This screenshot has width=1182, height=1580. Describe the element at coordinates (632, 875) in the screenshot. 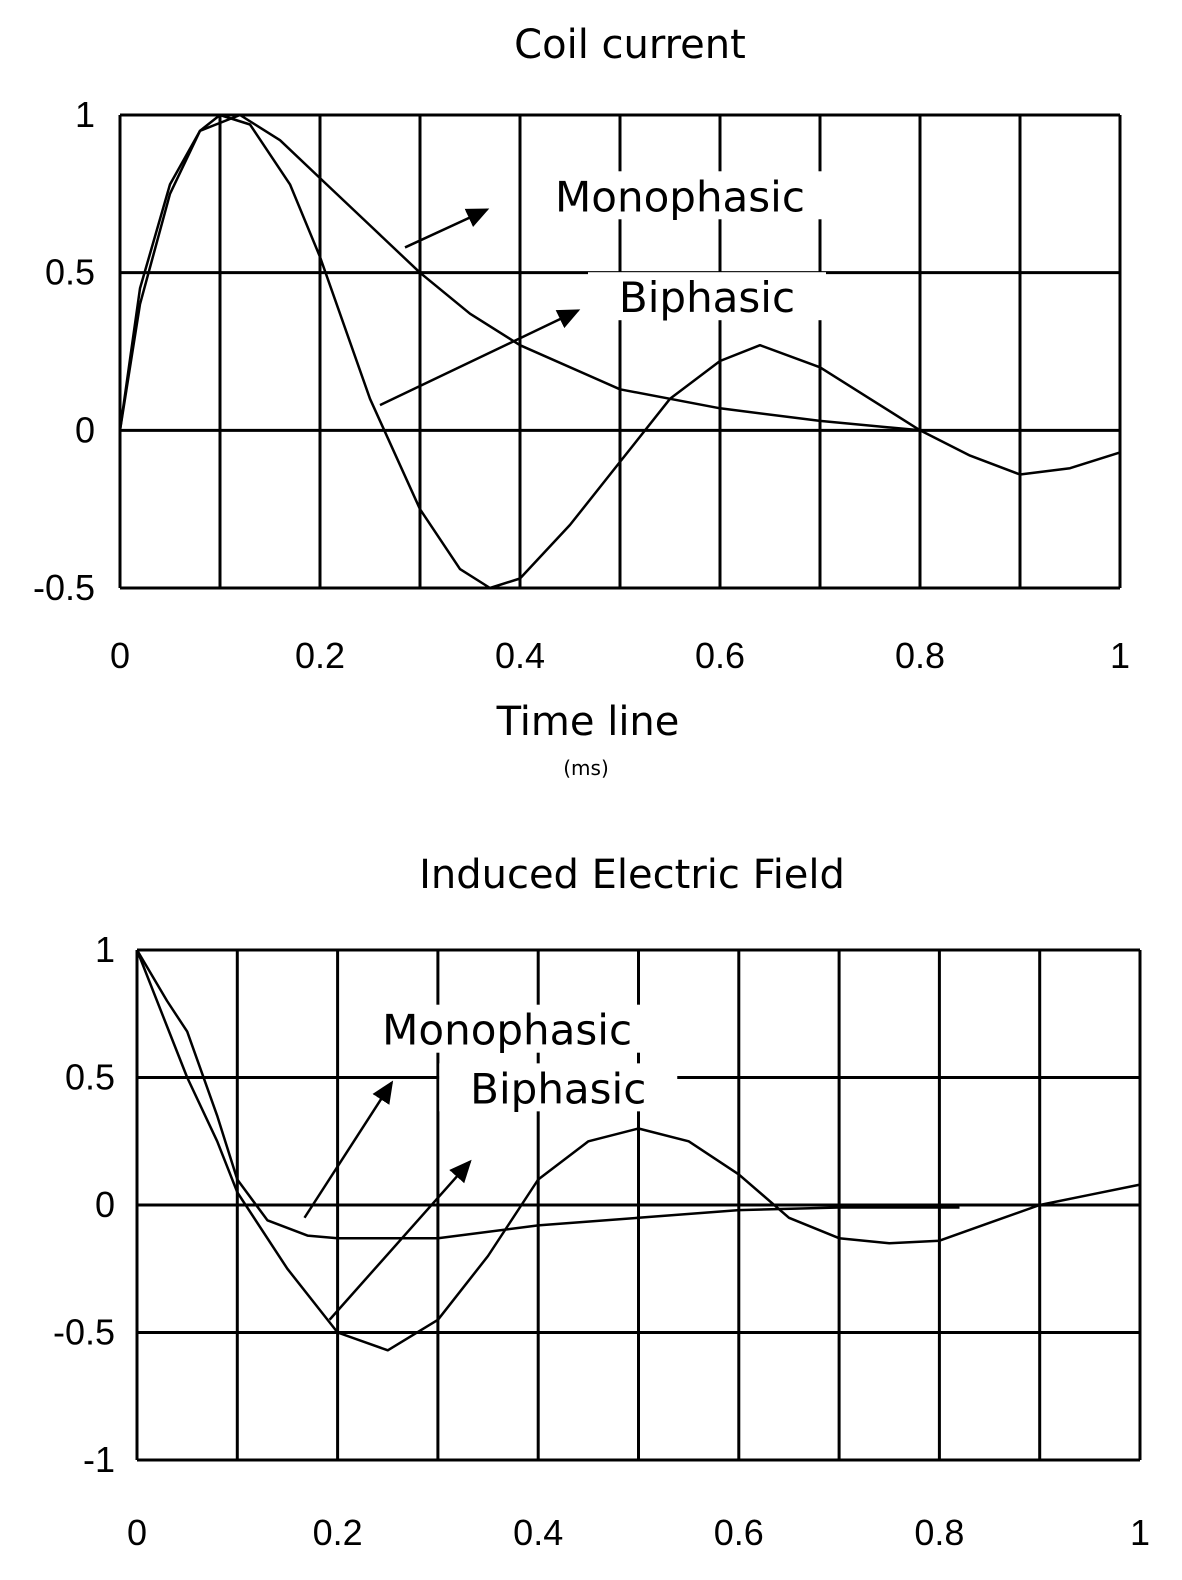

I see `chart-title: Induced Electric Field` at that location.